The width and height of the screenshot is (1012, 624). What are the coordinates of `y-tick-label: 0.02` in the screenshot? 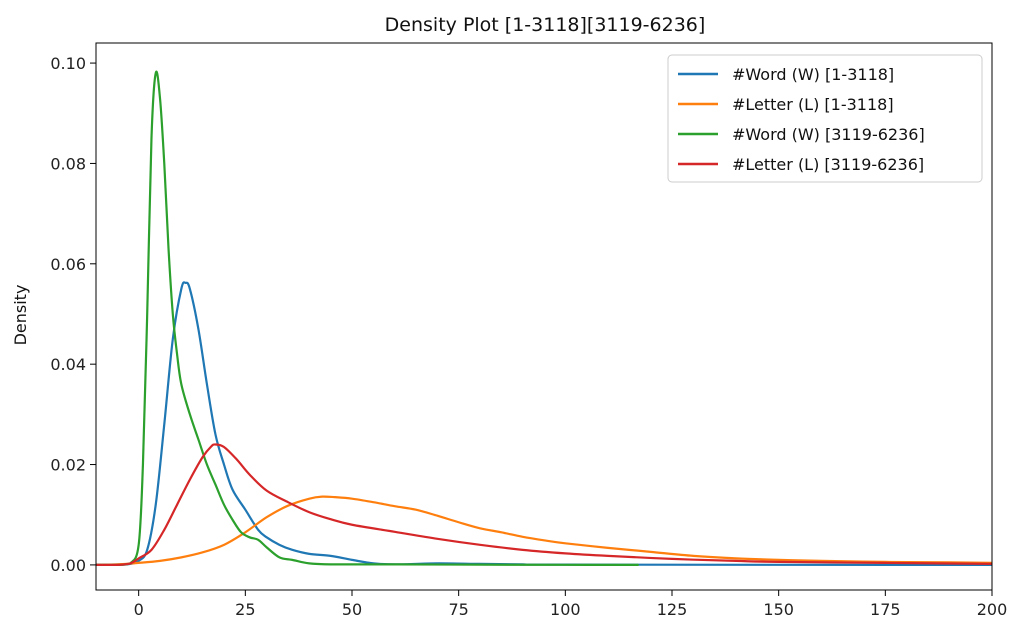 It's located at (68, 465).